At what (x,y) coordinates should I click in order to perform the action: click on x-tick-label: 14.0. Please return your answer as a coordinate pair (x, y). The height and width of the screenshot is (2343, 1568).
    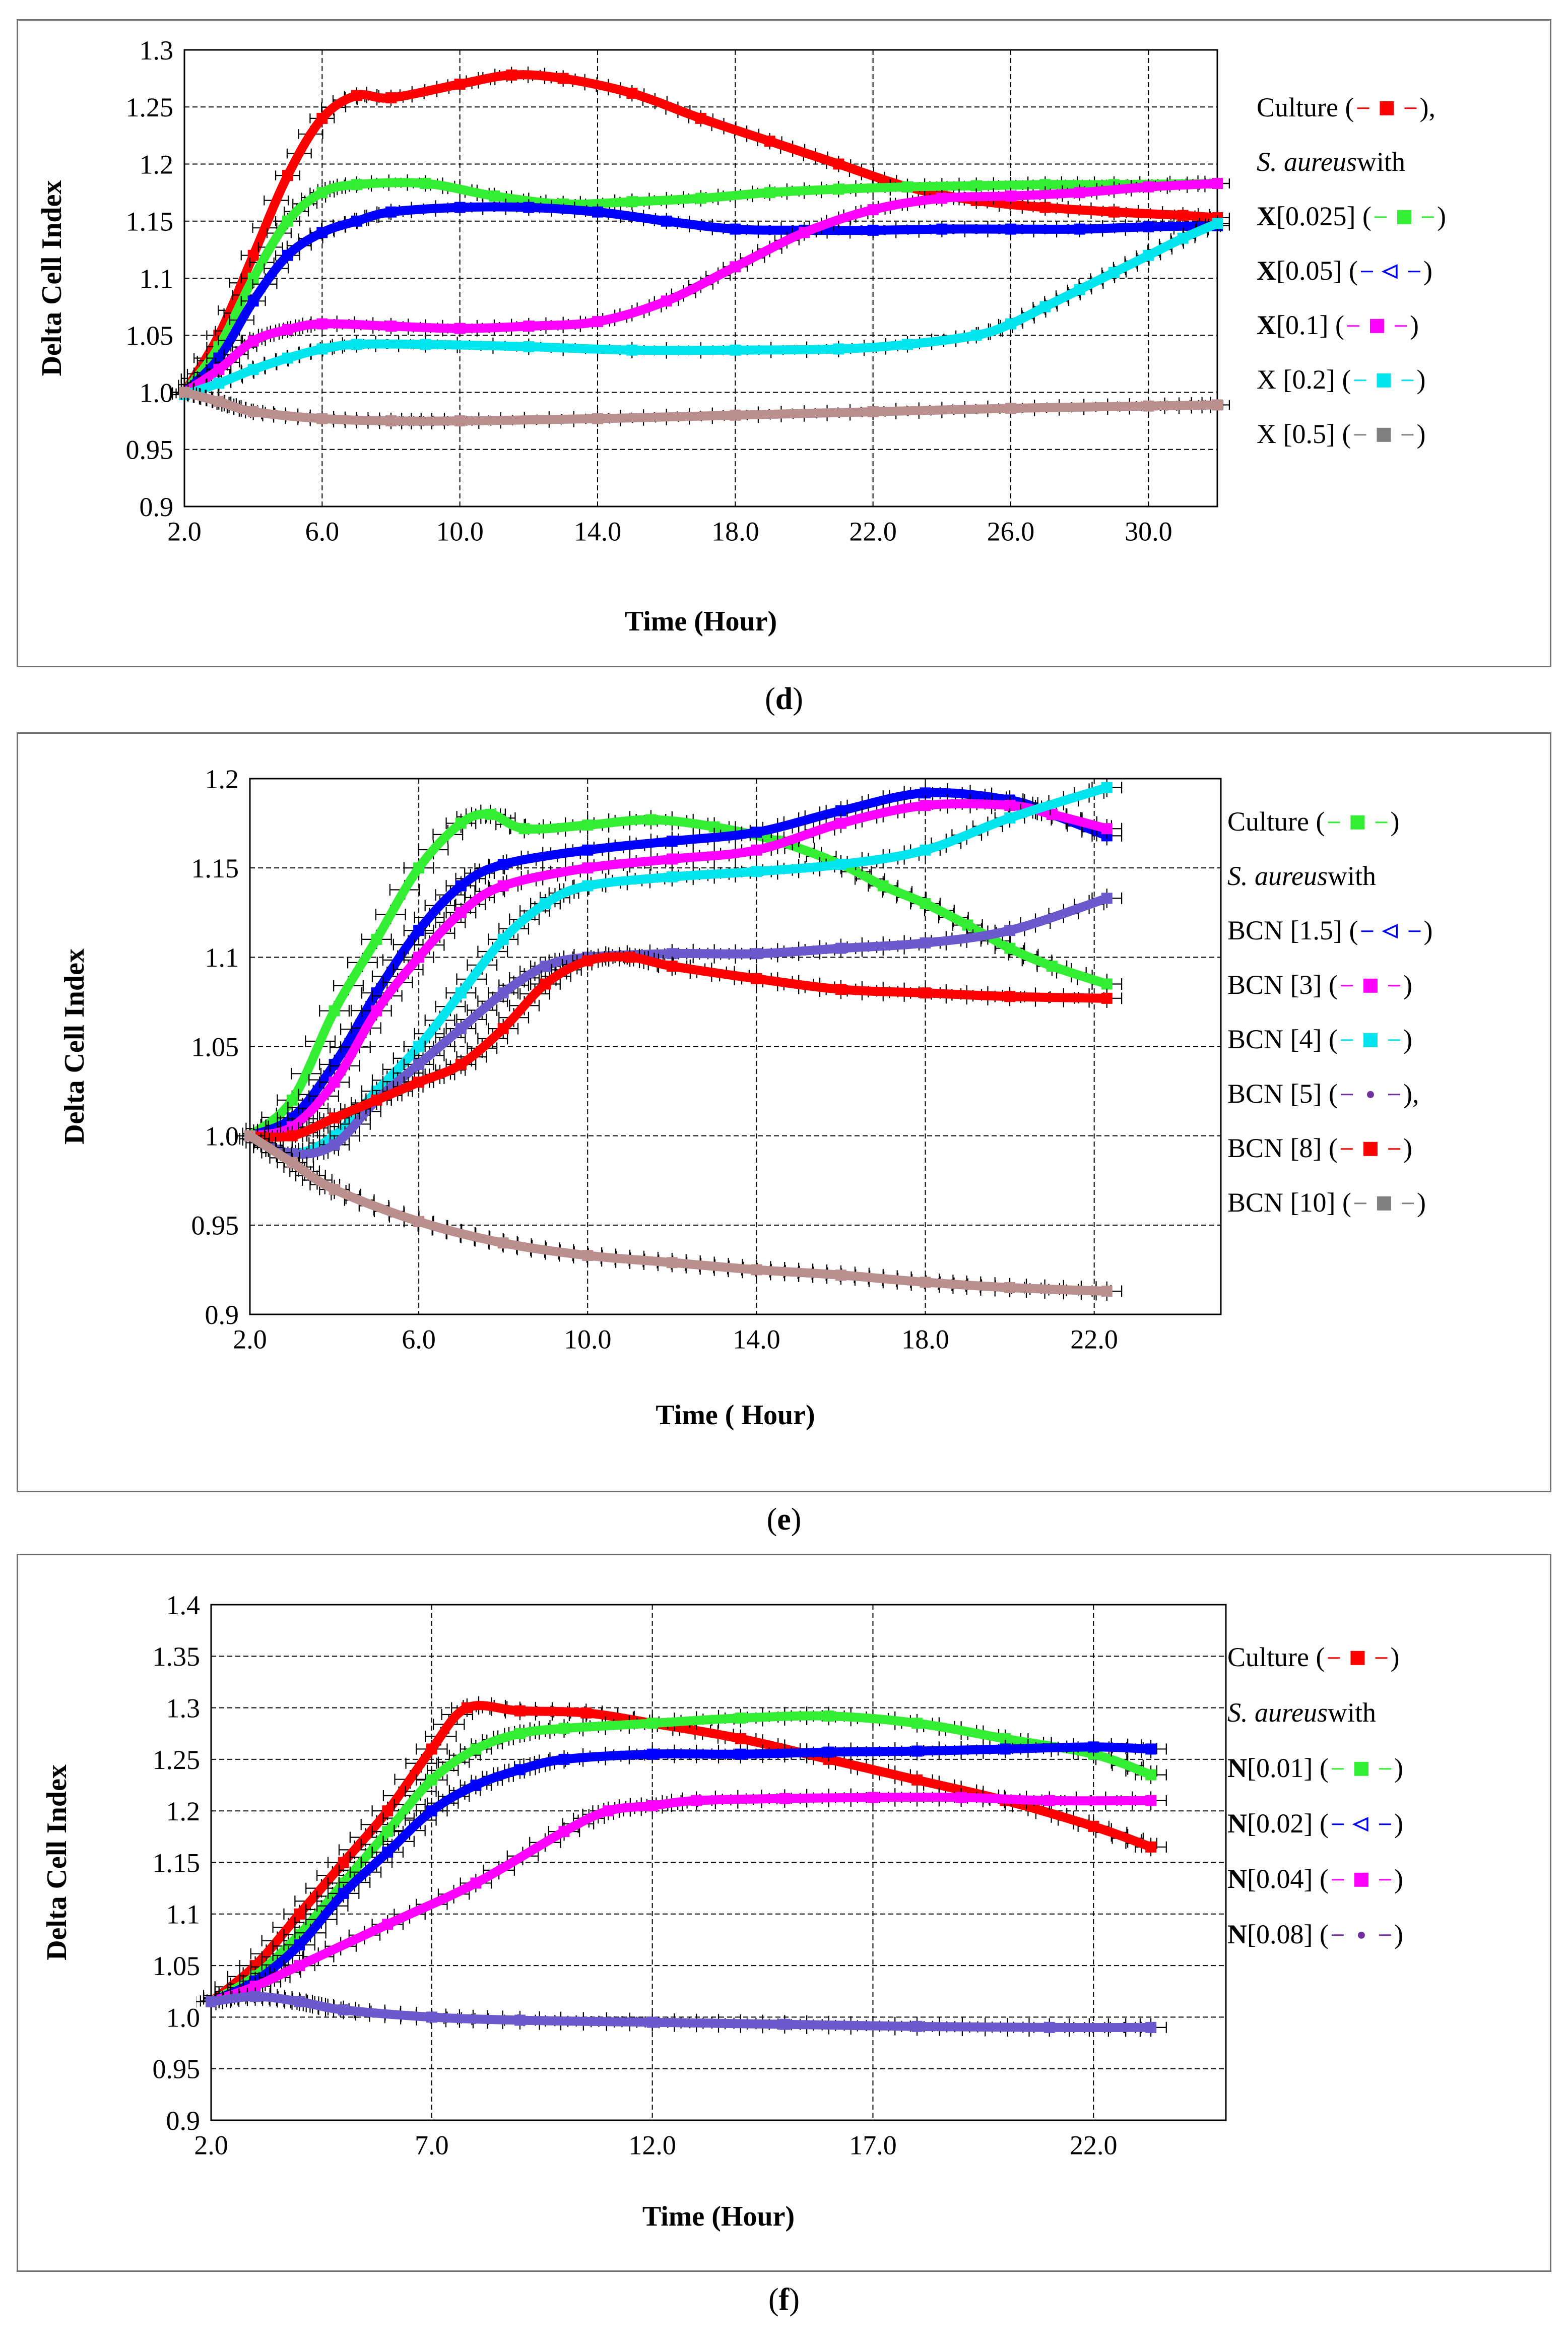
    Looking at the image, I should click on (598, 532).